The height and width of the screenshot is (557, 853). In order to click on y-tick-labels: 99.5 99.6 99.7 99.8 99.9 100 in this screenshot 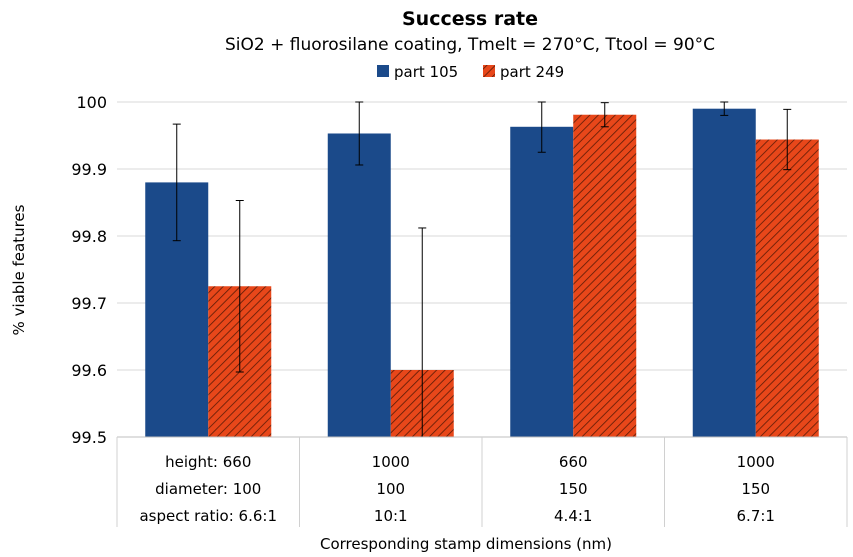, I will do `click(89, 270)`.